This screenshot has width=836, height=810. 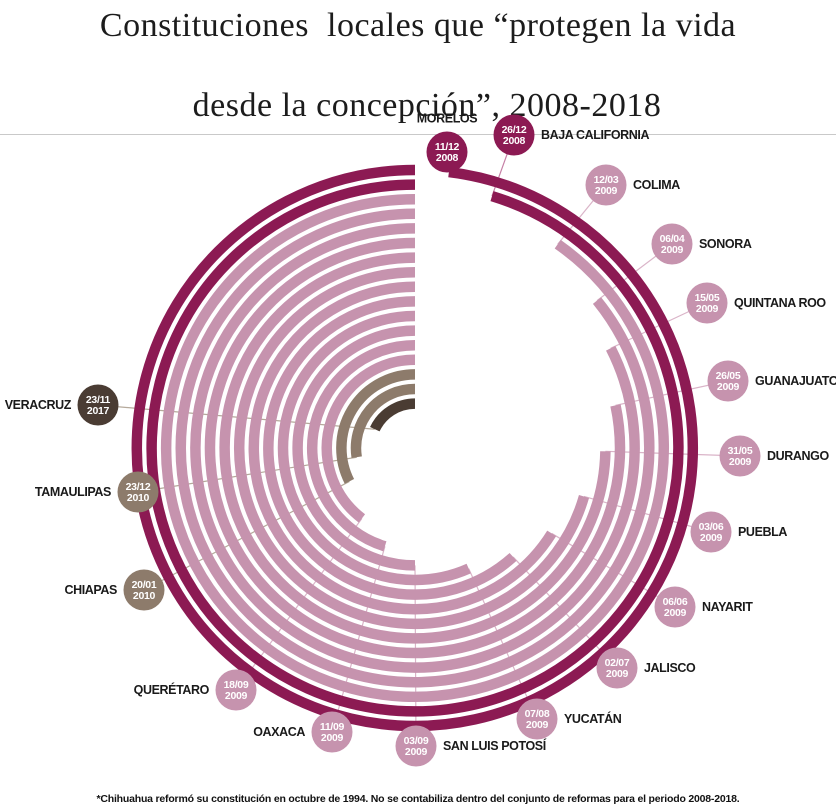 I want to click on label-puebla: PUEBLA, so click(x=762, y=532).